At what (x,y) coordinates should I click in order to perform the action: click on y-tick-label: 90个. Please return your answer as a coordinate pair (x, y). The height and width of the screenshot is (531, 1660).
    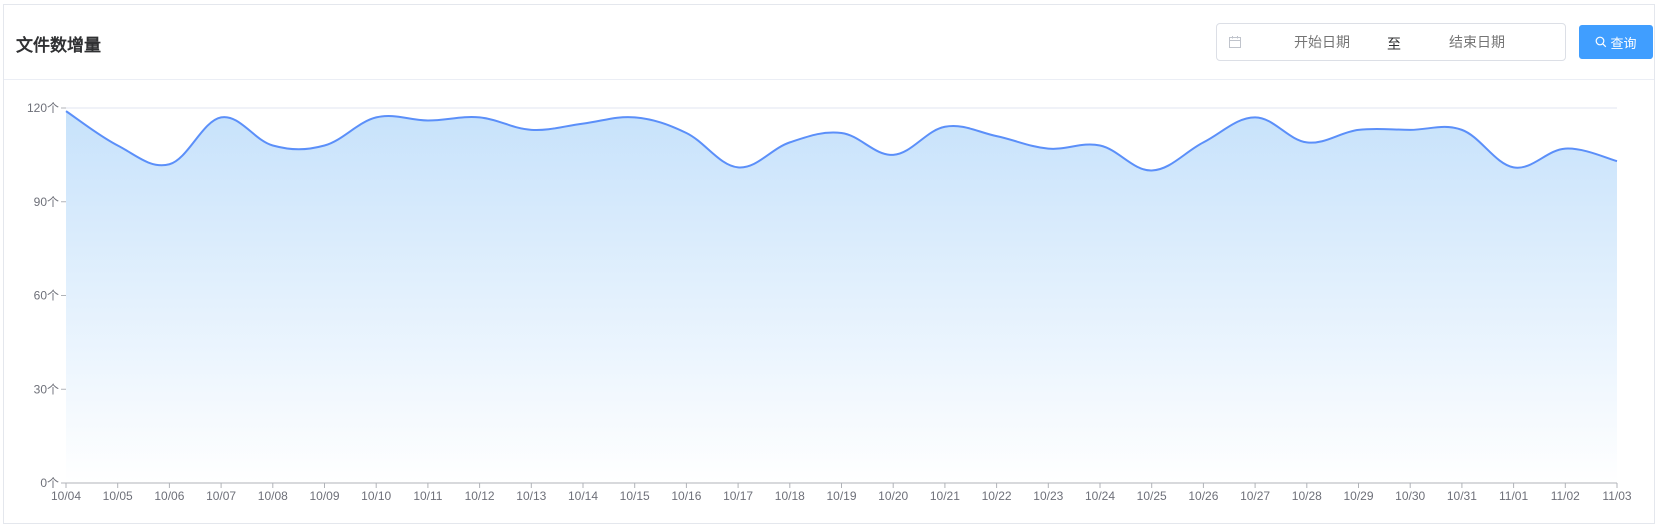
    Looking at the image, I should click on (46, 202).